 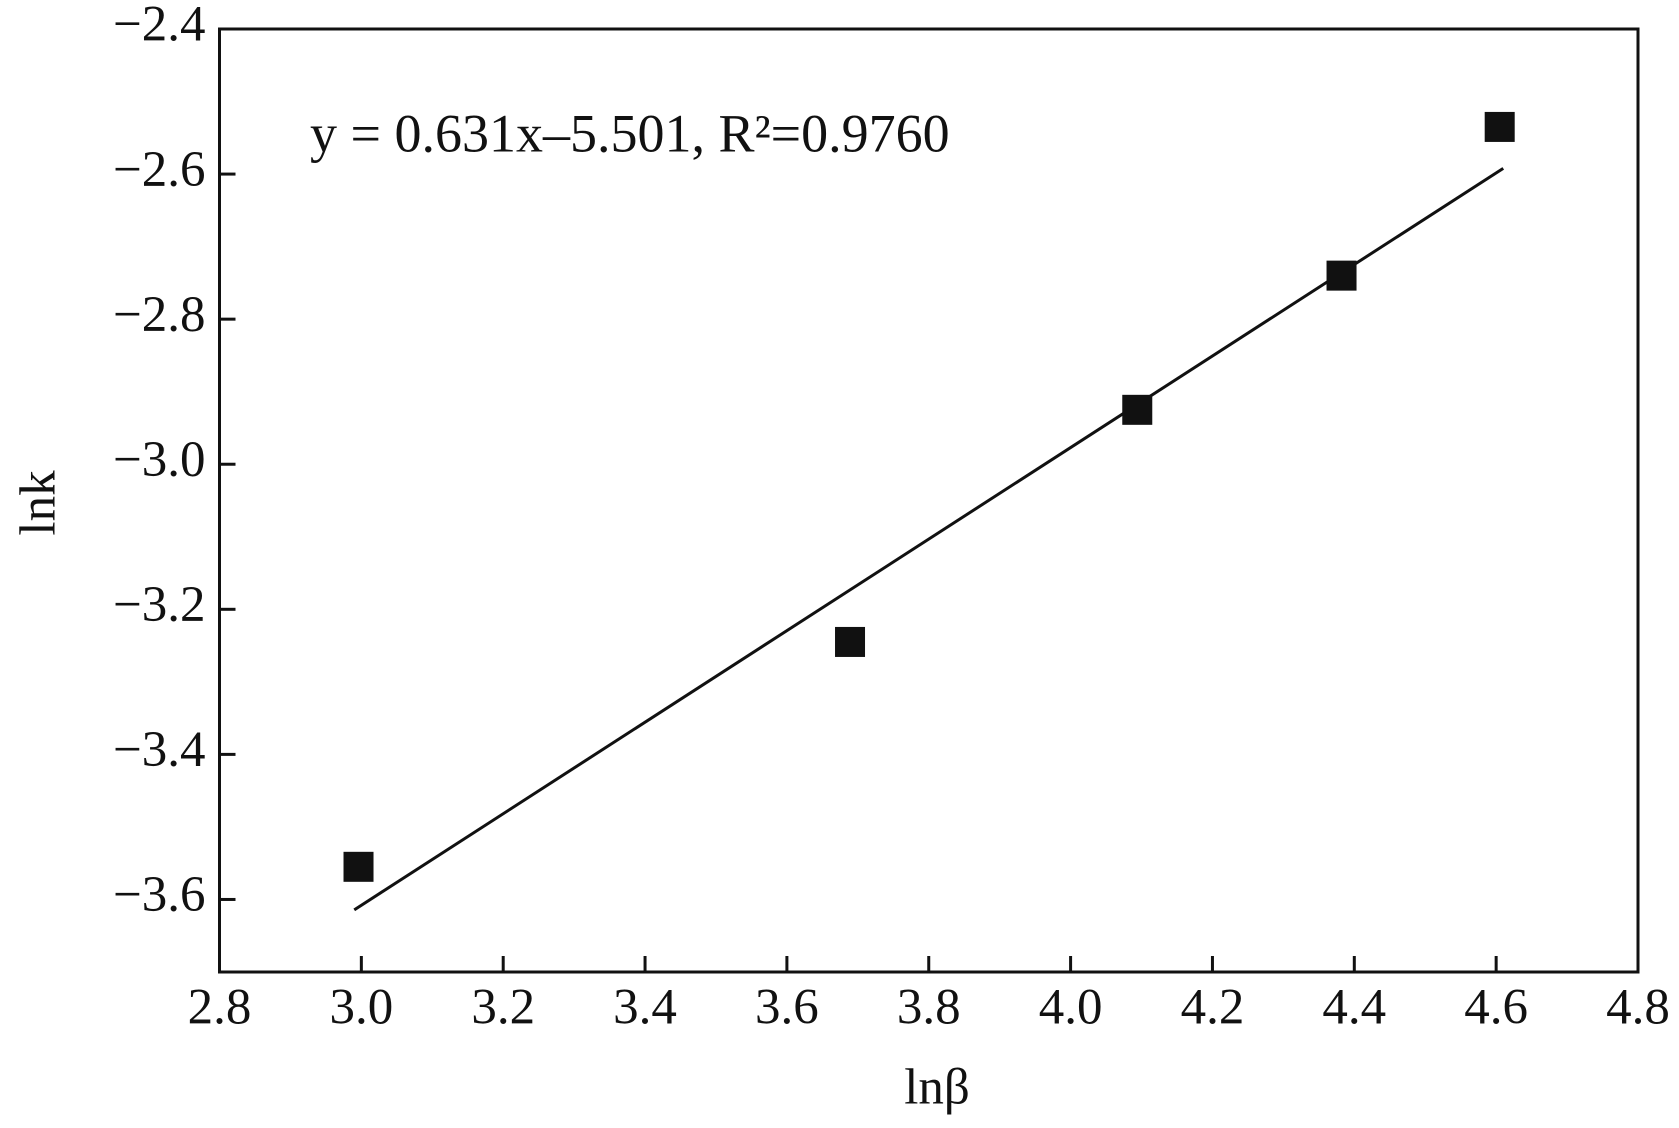 What do you see at coordinates (159, 26) in the screenshot?
I see `y-tick-label: −2.4` at bounding box center [159, 26].